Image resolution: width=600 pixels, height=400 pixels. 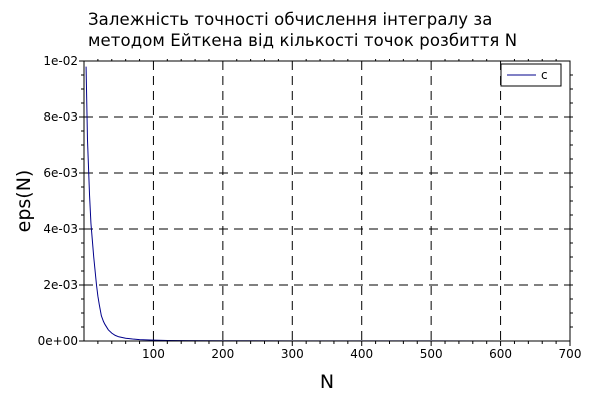 What do you see at coordinates (60, 117) in the screenshot?
I see `y-tick-label: 8e-03` at bounding box center [60, 117].